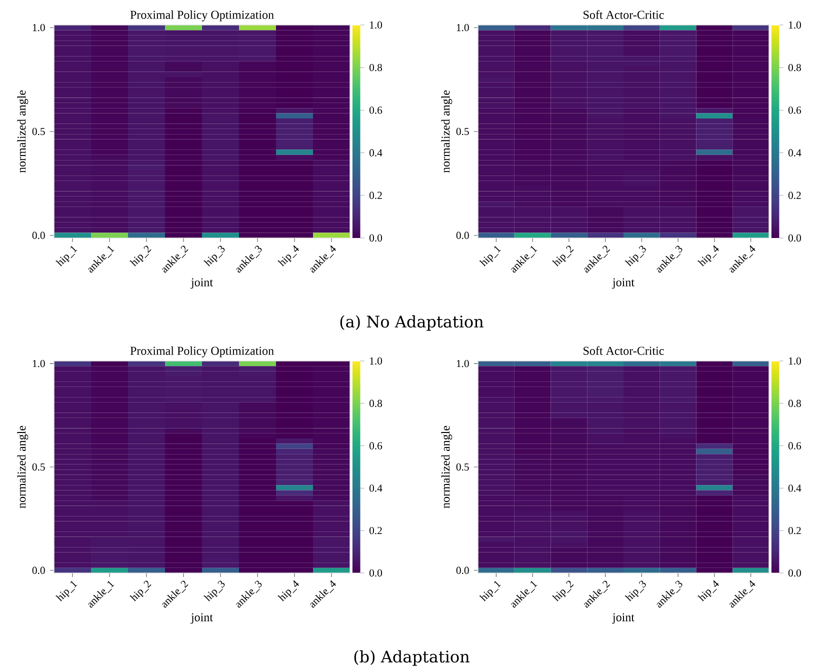  Describe the element at coordinates (412, 323) in the screenshot. I see `text: (a) No Adaptation` at that location.